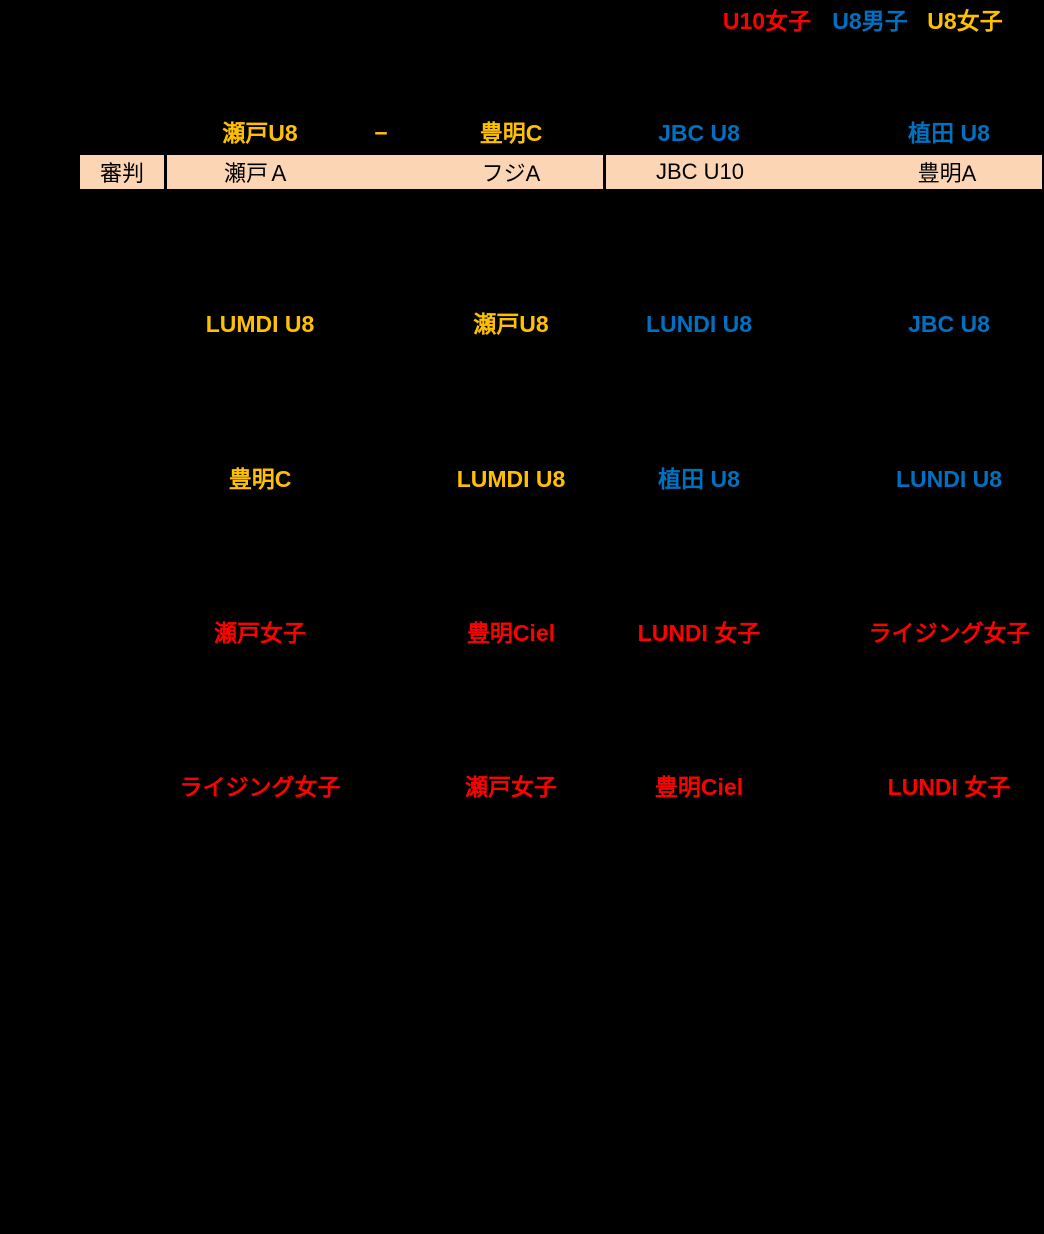  Describe the element at coordinates (260, 479) in the screenshot. I see `team-cell: 豊明C` at that location.